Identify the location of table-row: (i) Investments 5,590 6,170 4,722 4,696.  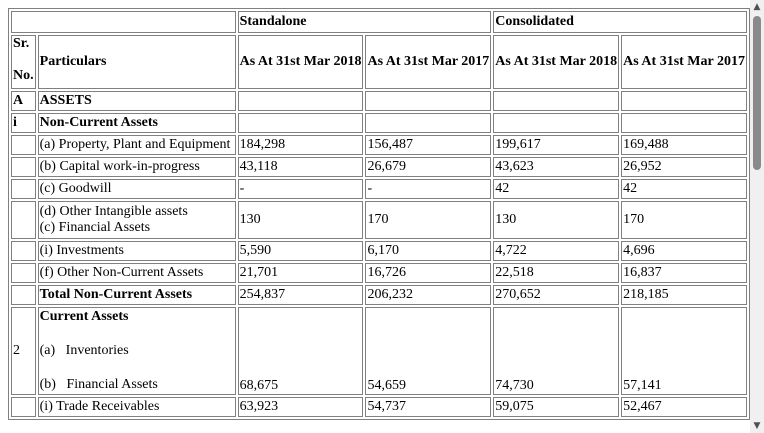
(379, 251).